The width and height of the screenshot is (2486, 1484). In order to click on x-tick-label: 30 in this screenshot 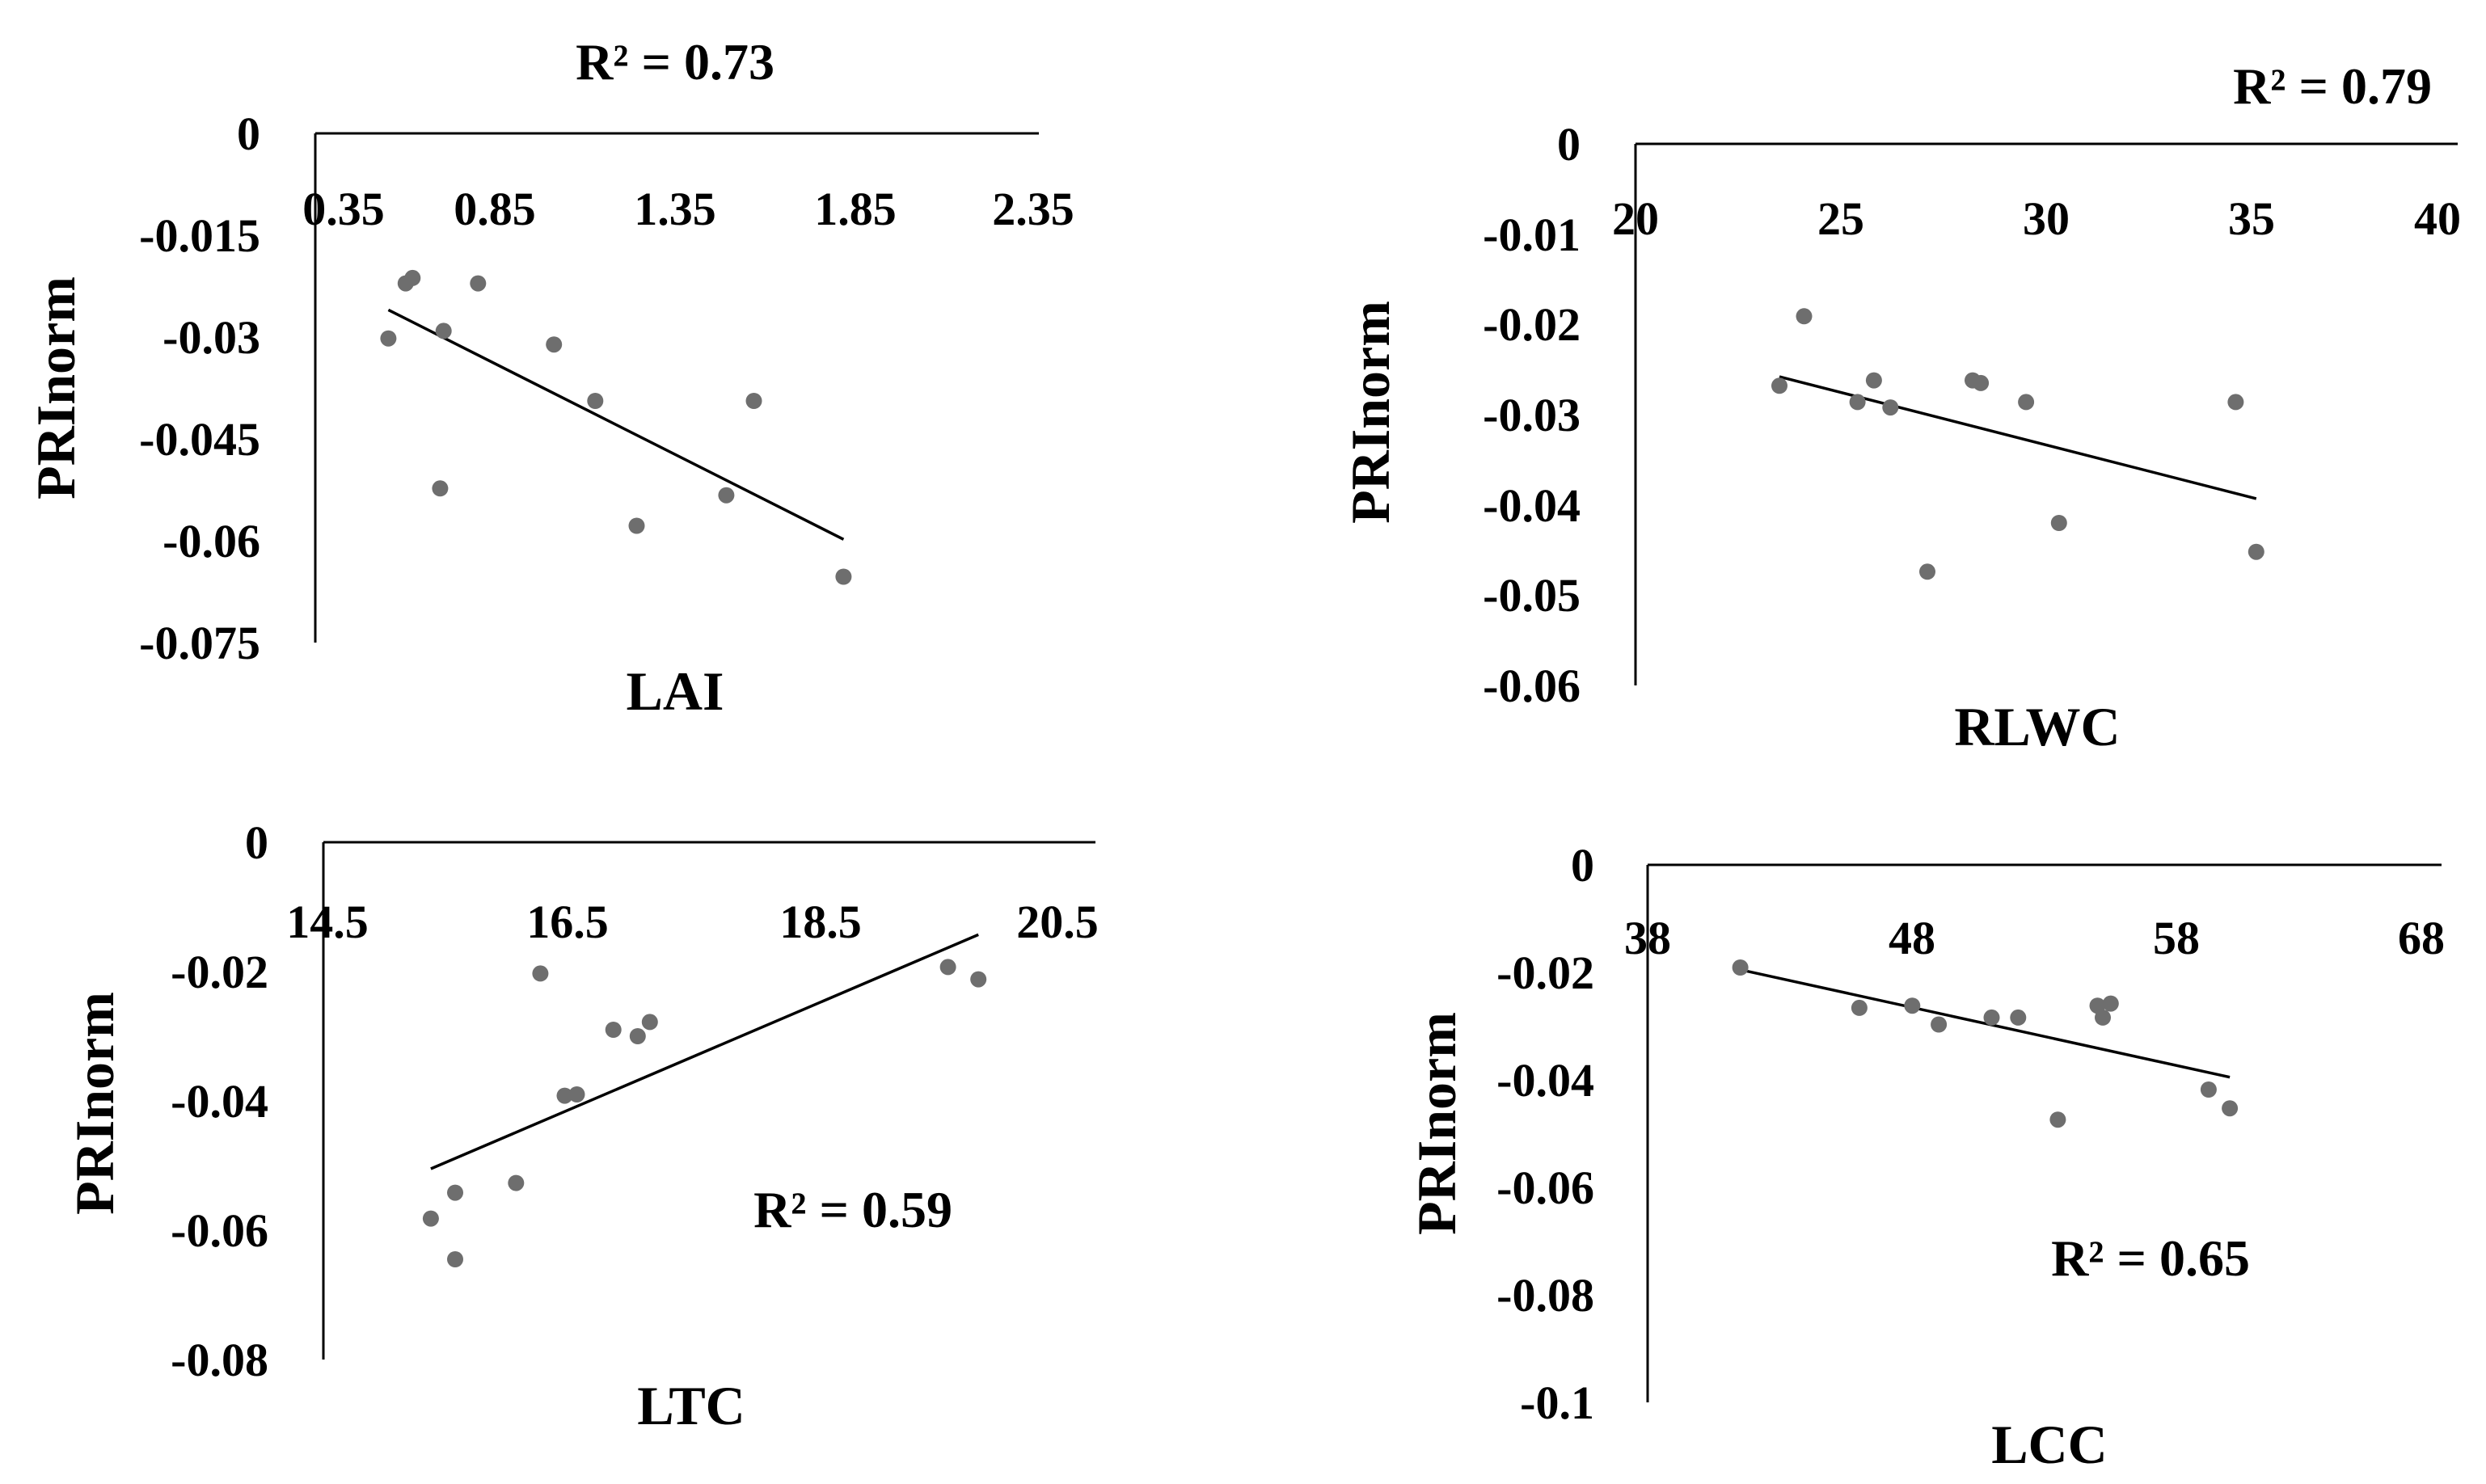, I will do `click(2046, 218)`.